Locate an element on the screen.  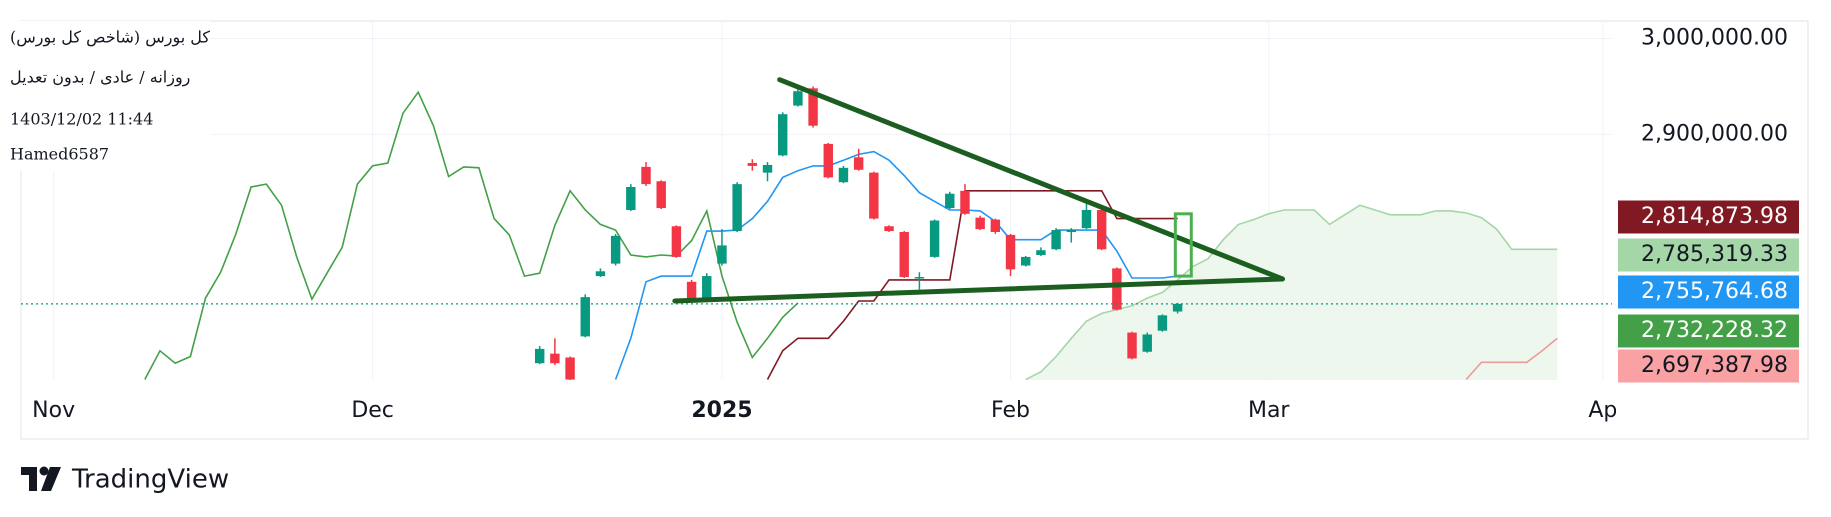
highlight-box is located at coordinates (1183, 245).